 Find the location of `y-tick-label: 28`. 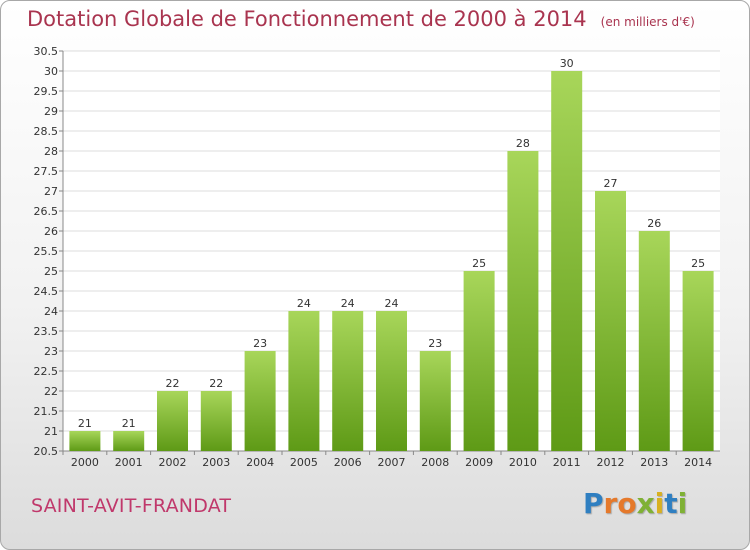

y-tick-label: 28 is located at coordinates (51, 151).